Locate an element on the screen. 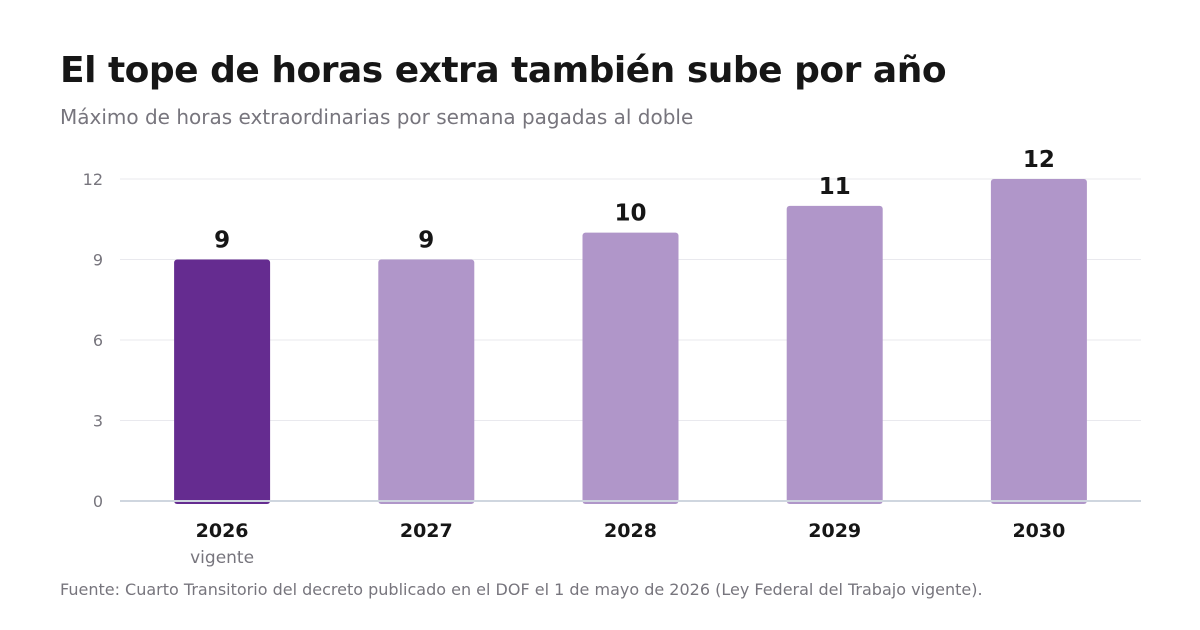  x-tick-label: 2026 is located at coordinates (222, 531).